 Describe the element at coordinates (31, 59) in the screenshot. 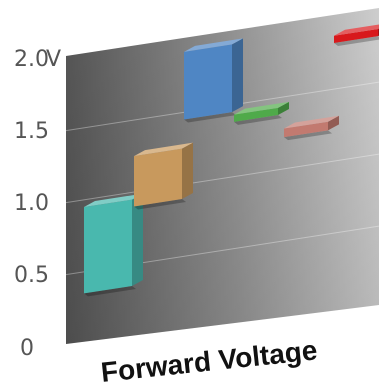

I see `y-tick-label-2.0: 2.0` at that location.